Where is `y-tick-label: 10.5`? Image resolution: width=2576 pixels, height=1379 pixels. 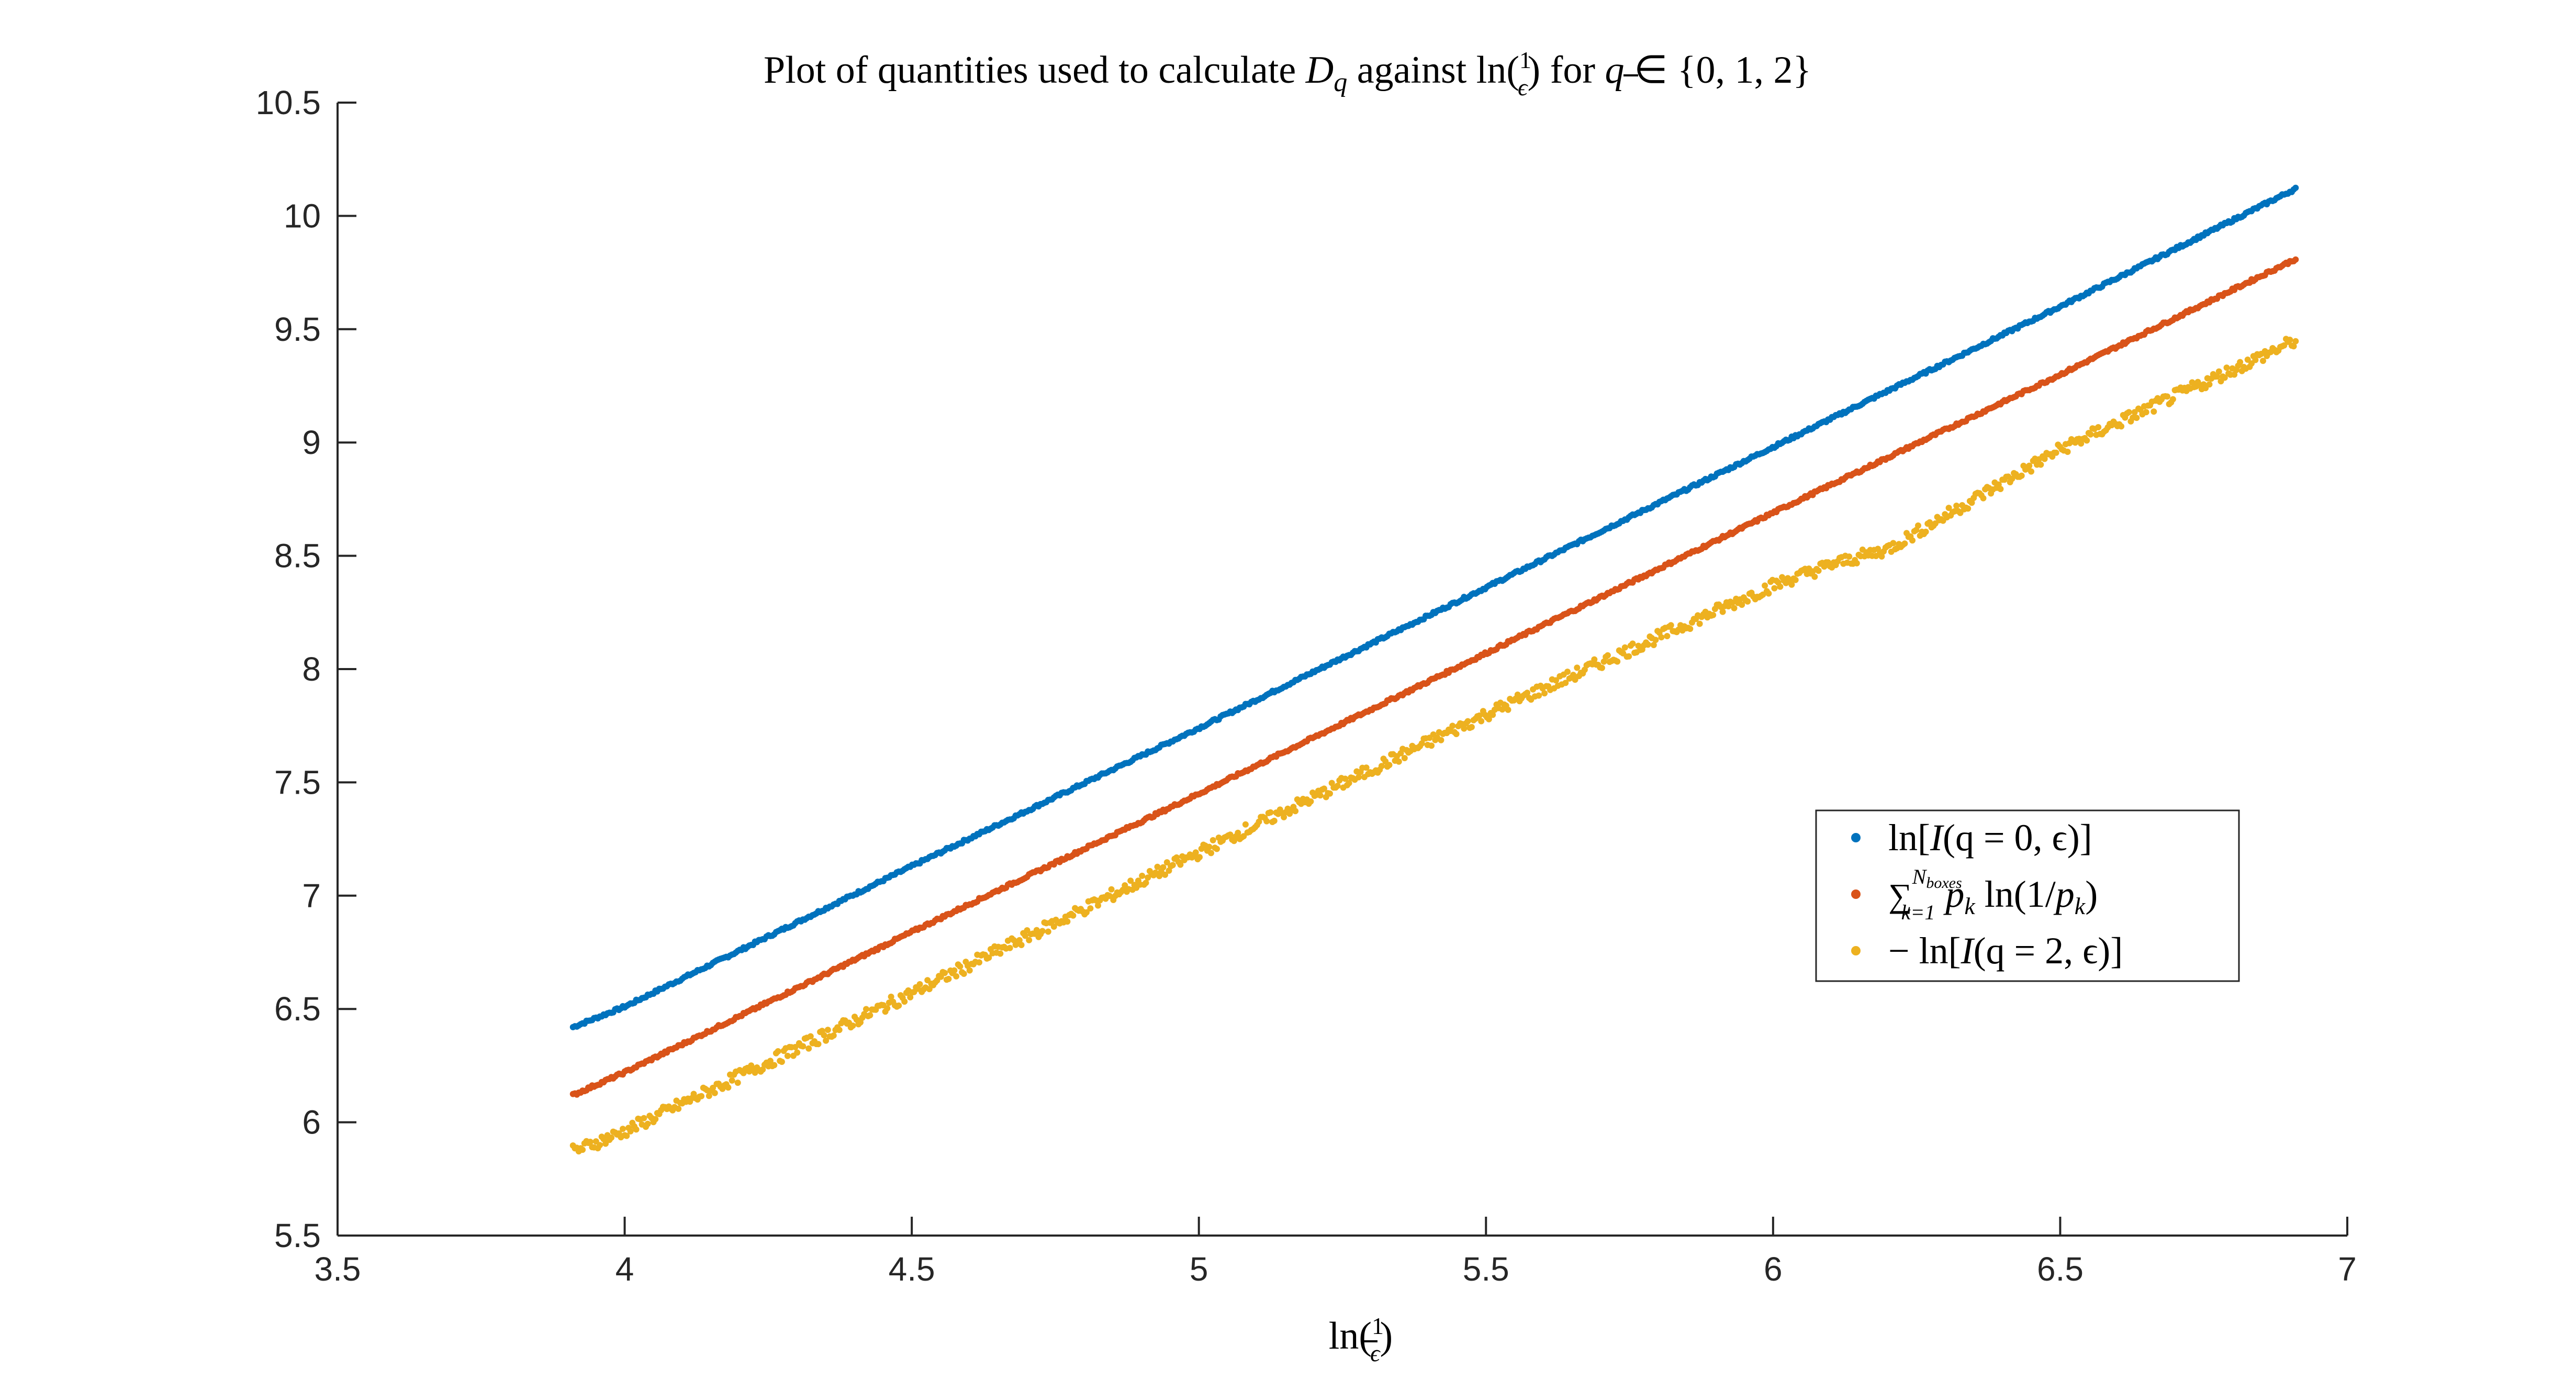 y-tick-label: 10.5 is located at coordinates (288, 103).